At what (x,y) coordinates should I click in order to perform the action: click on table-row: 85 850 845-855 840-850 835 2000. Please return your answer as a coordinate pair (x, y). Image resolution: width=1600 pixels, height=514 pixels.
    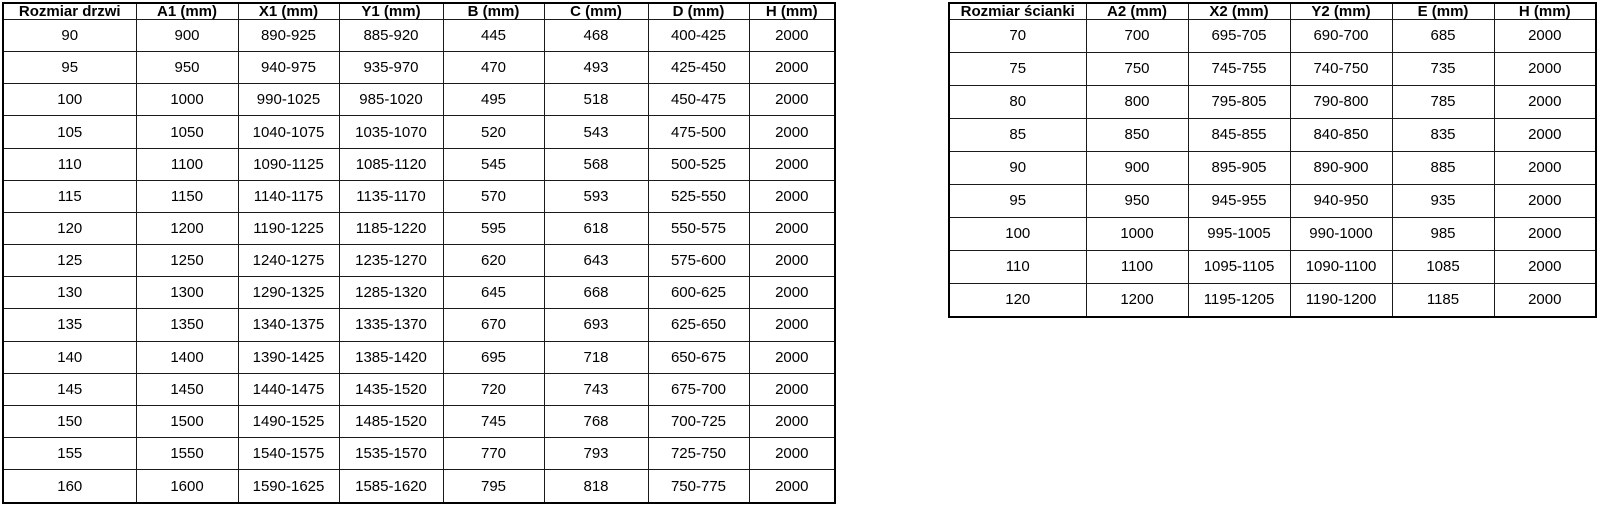
    Looking at the image, I should click on (1272, 134).